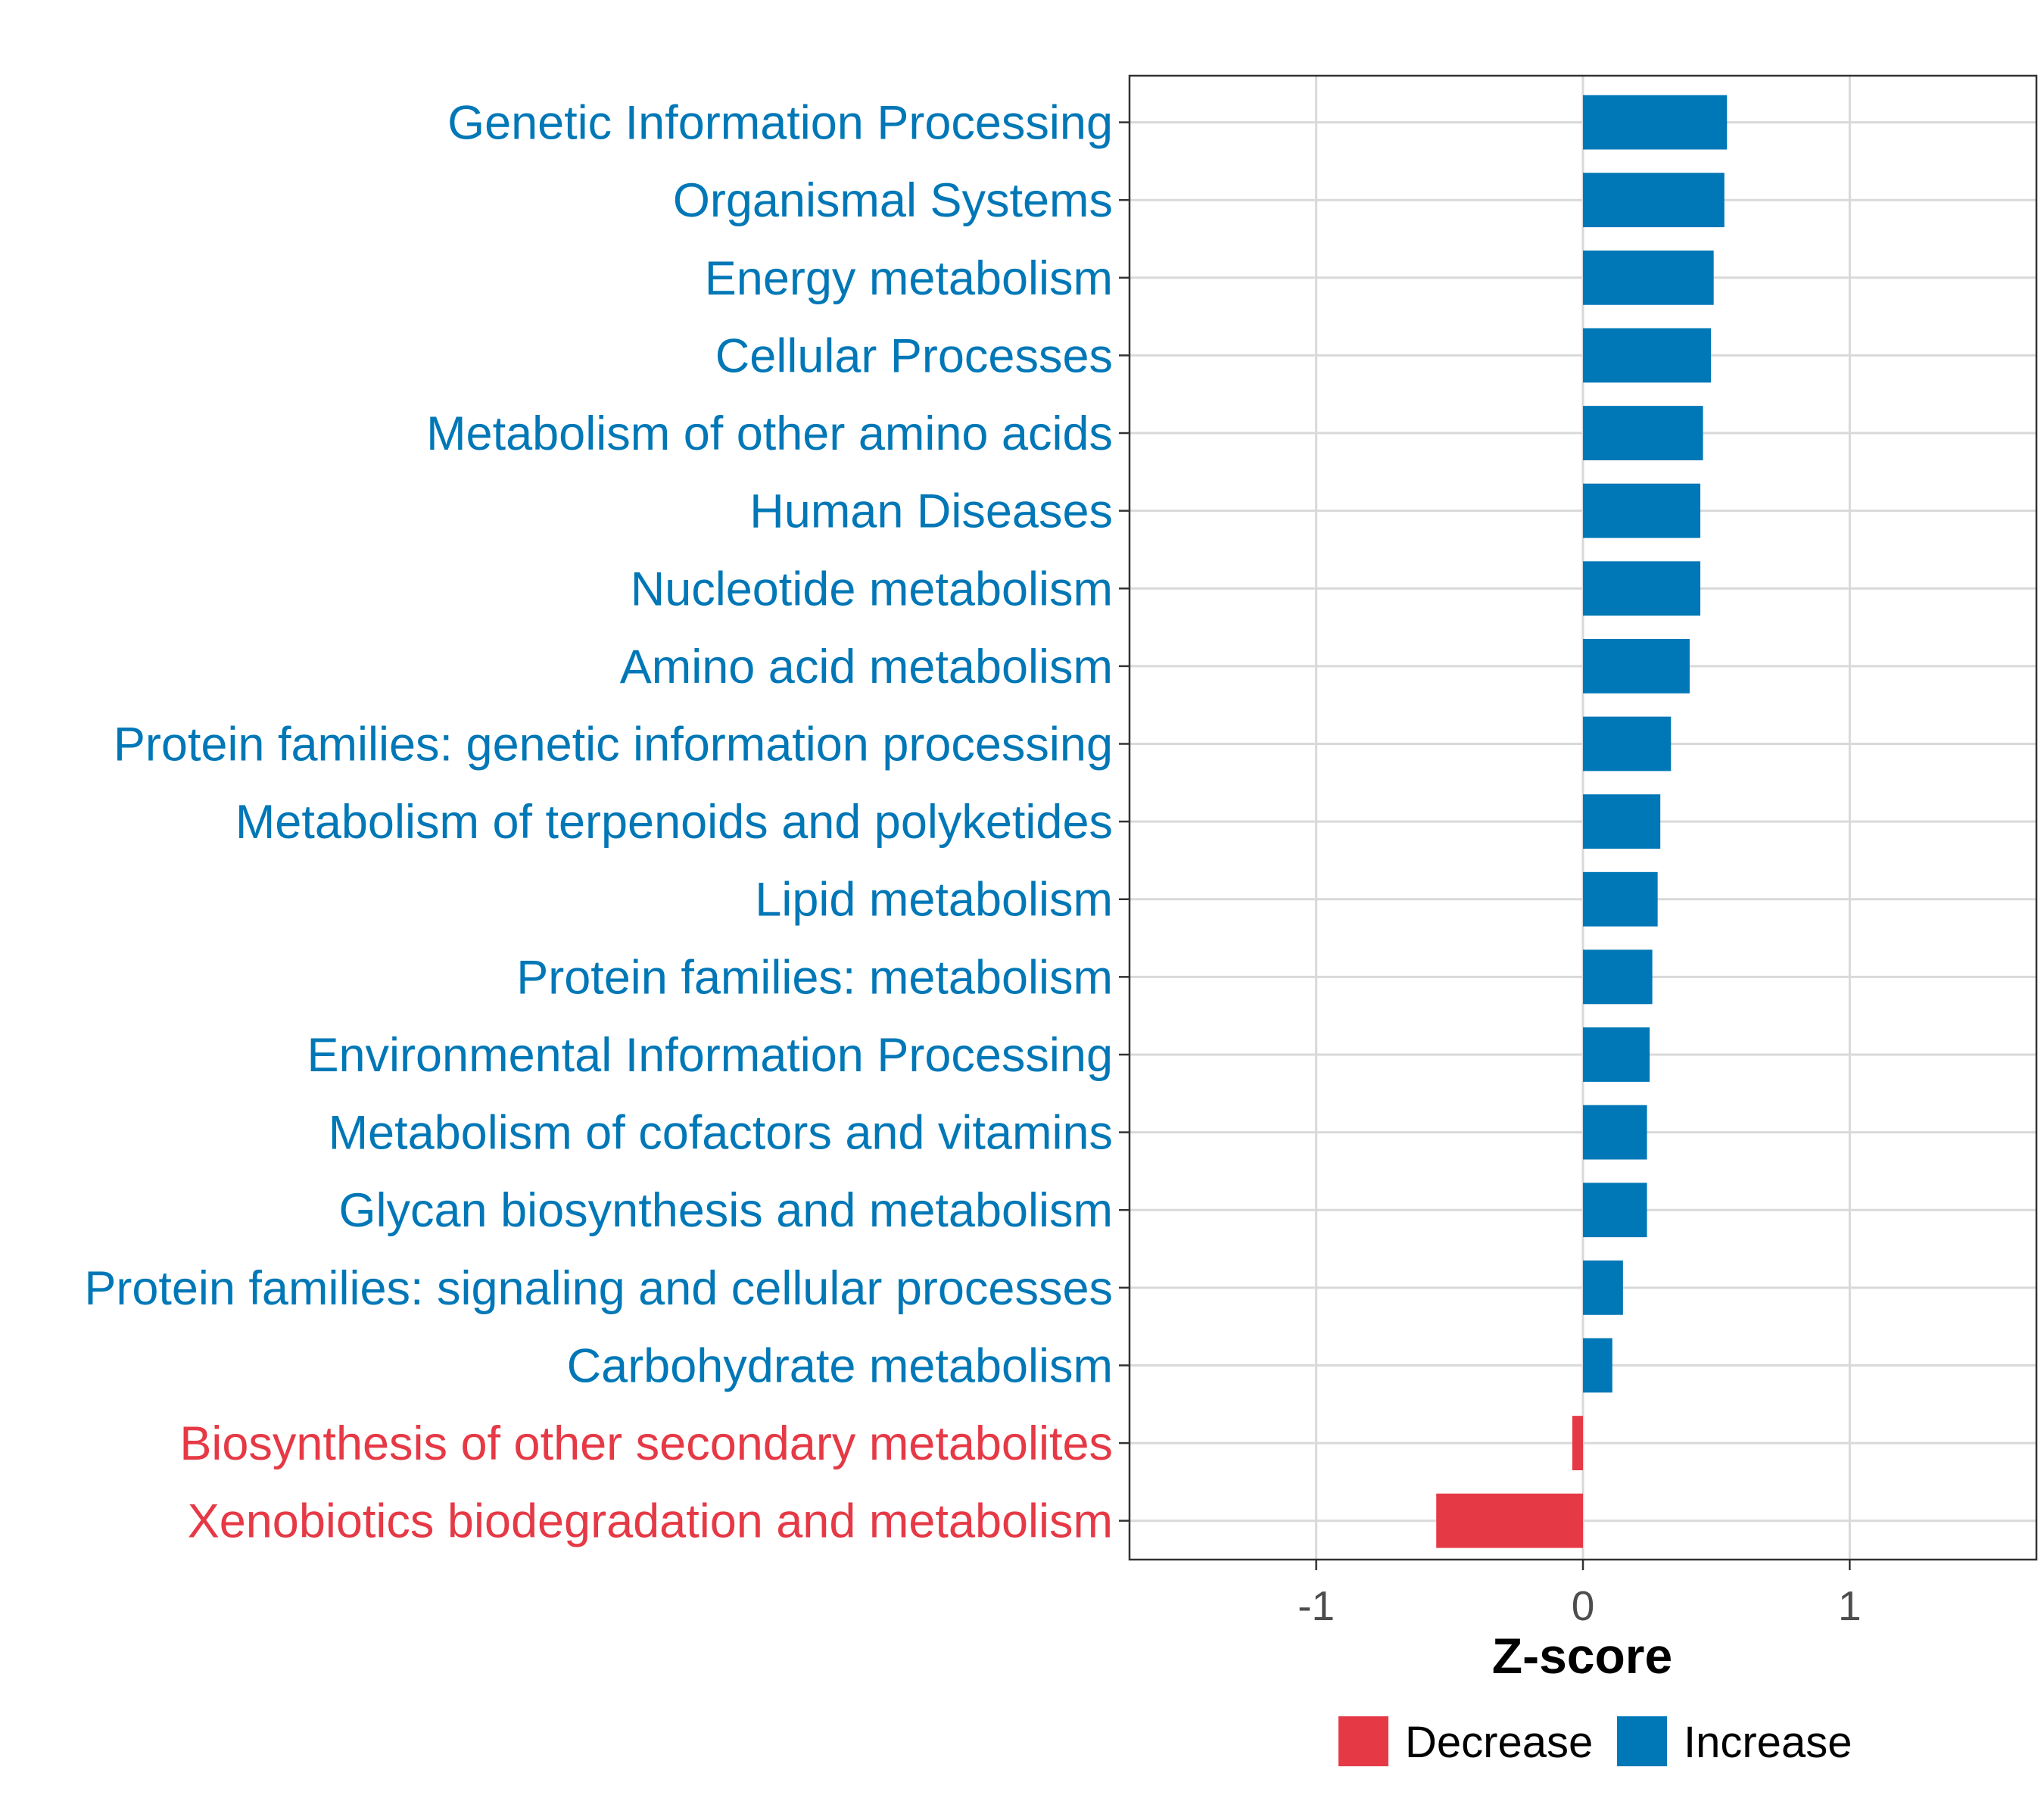 This screenshot has height=1817, width=2044. I want to click on legend-label: Decrease, so click(1499, 1742).